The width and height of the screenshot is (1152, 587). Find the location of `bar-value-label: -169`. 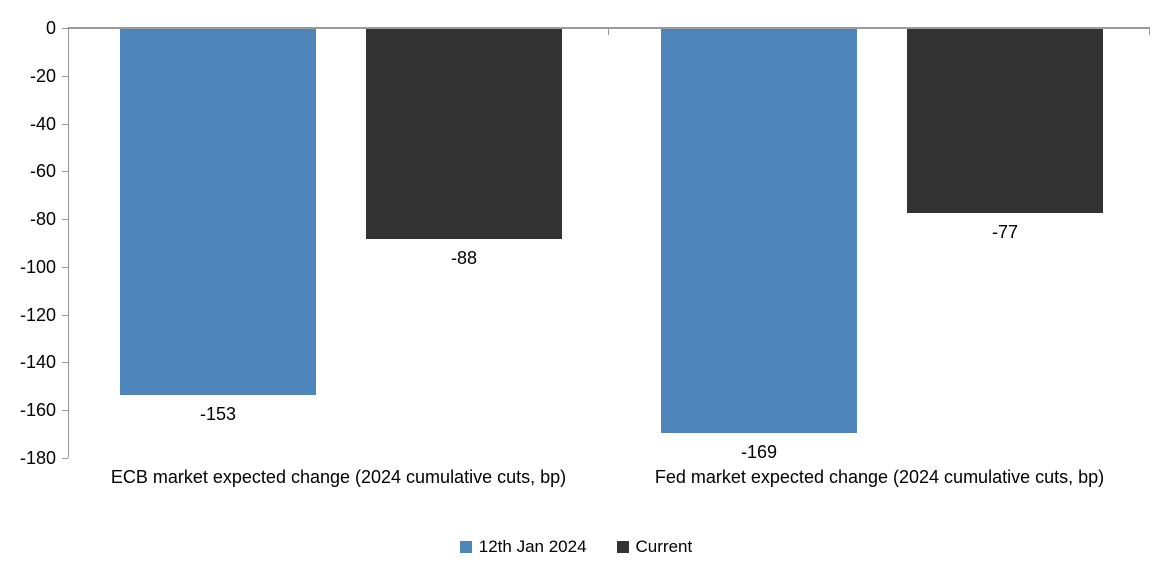

bar-value-label: -169 is located at coordinates (759, 451).